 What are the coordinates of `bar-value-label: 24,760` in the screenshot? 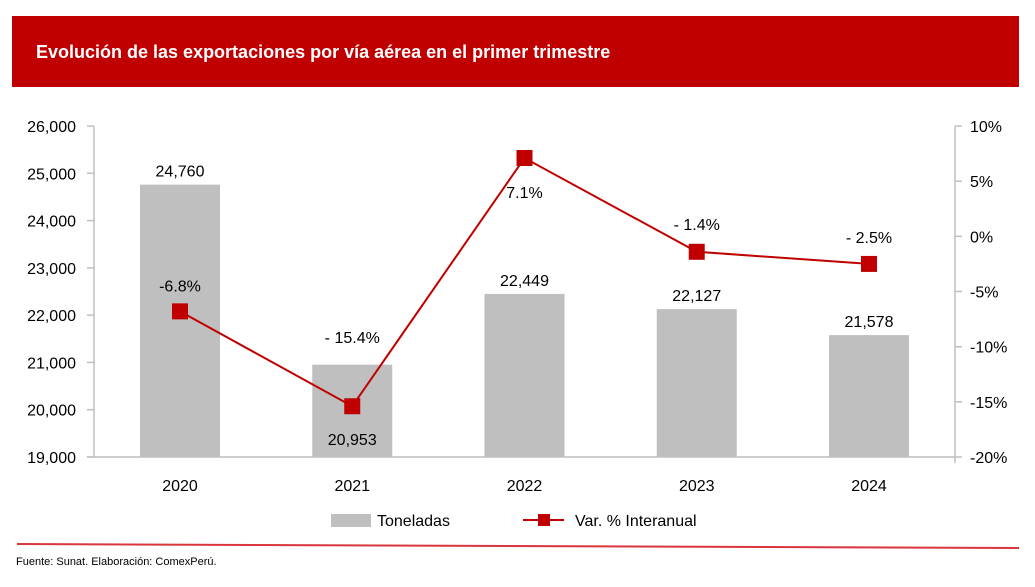 It's located at (180, 172).